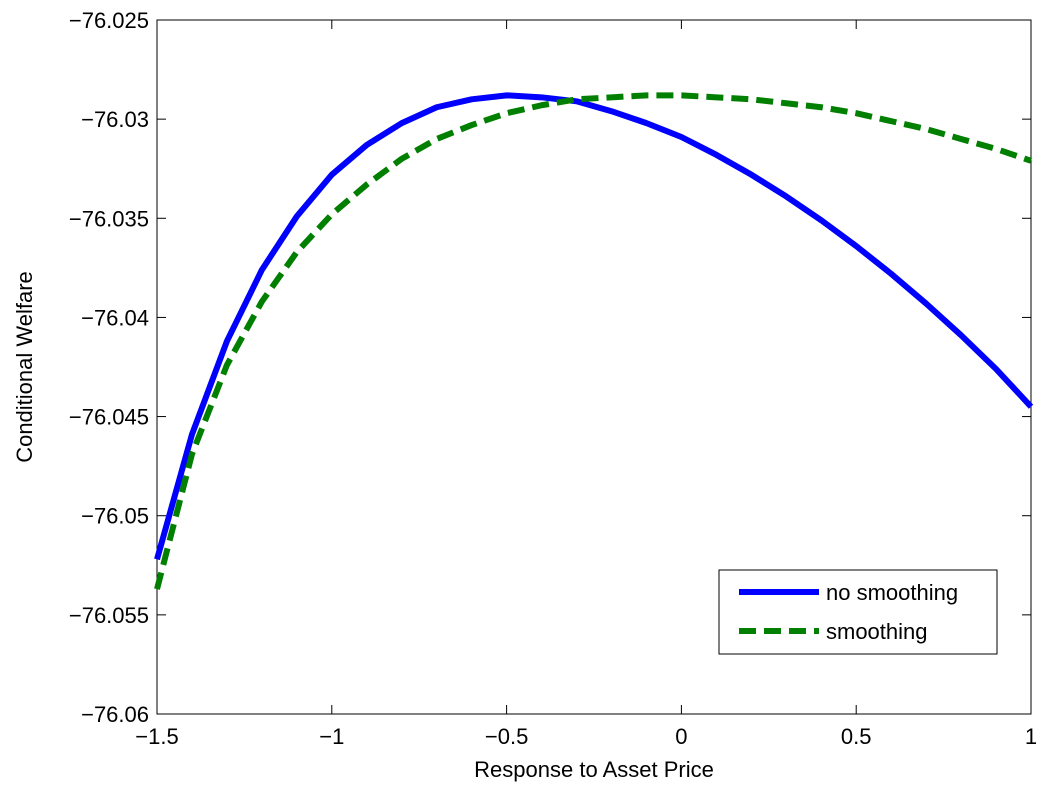 This screenshot has height=787, width=1041. I want to click on y-tick-label: −76.055, so click(109, 615).